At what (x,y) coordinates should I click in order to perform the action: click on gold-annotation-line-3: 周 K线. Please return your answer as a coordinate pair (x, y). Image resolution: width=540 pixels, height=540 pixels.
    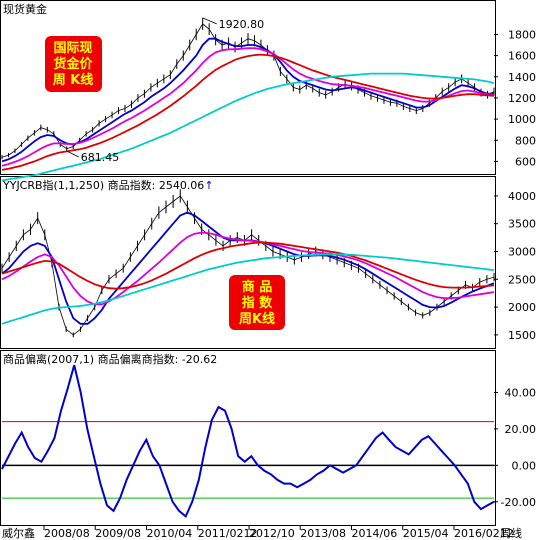
    Looking at the image, I should click on (73, 80).